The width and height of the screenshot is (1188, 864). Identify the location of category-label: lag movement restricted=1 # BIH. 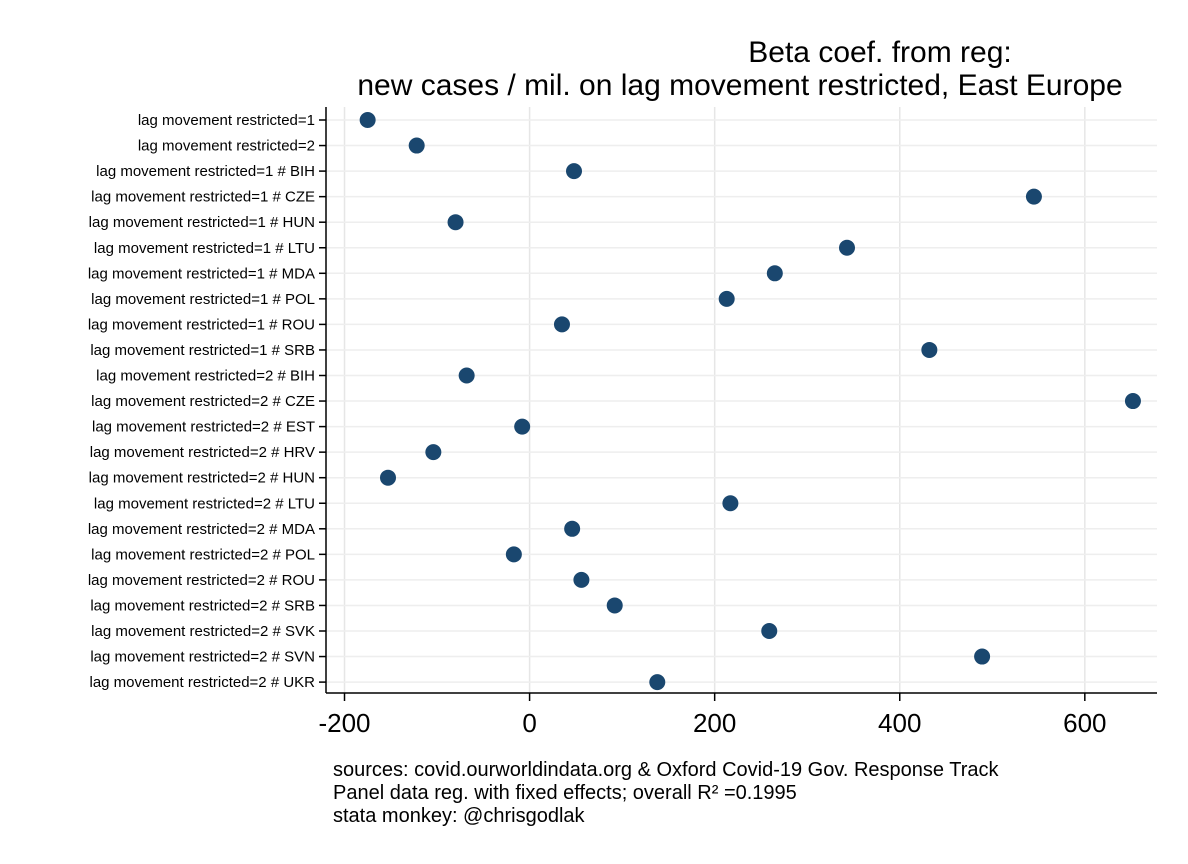
(205, 171).